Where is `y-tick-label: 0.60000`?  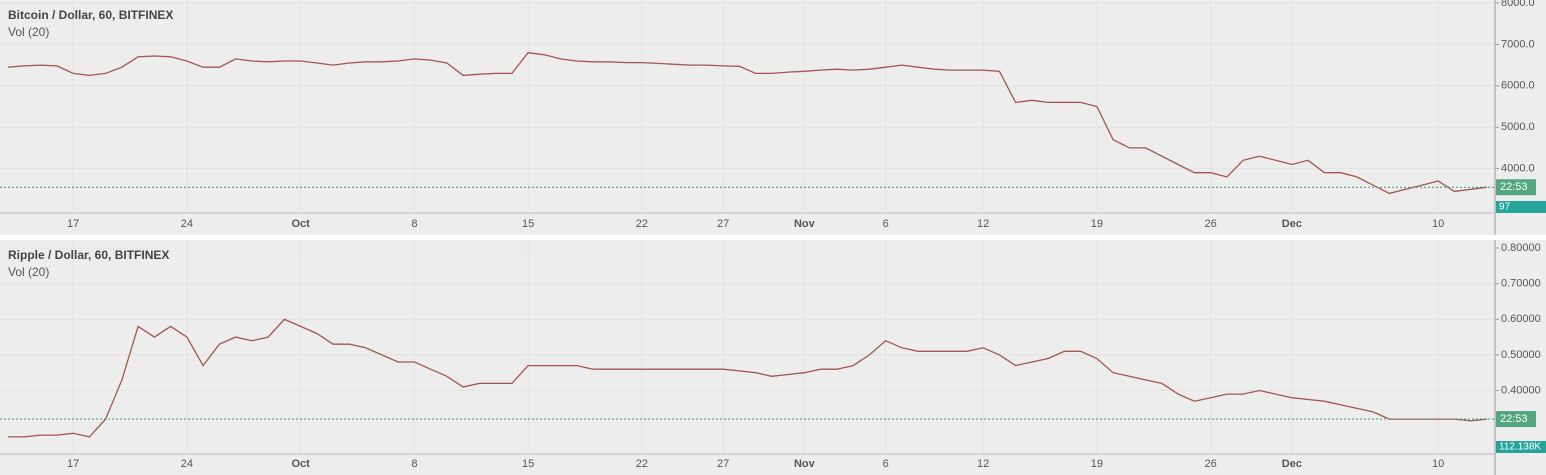
y-tick-label: 0.60000 is located at coordinates (1521, 319).